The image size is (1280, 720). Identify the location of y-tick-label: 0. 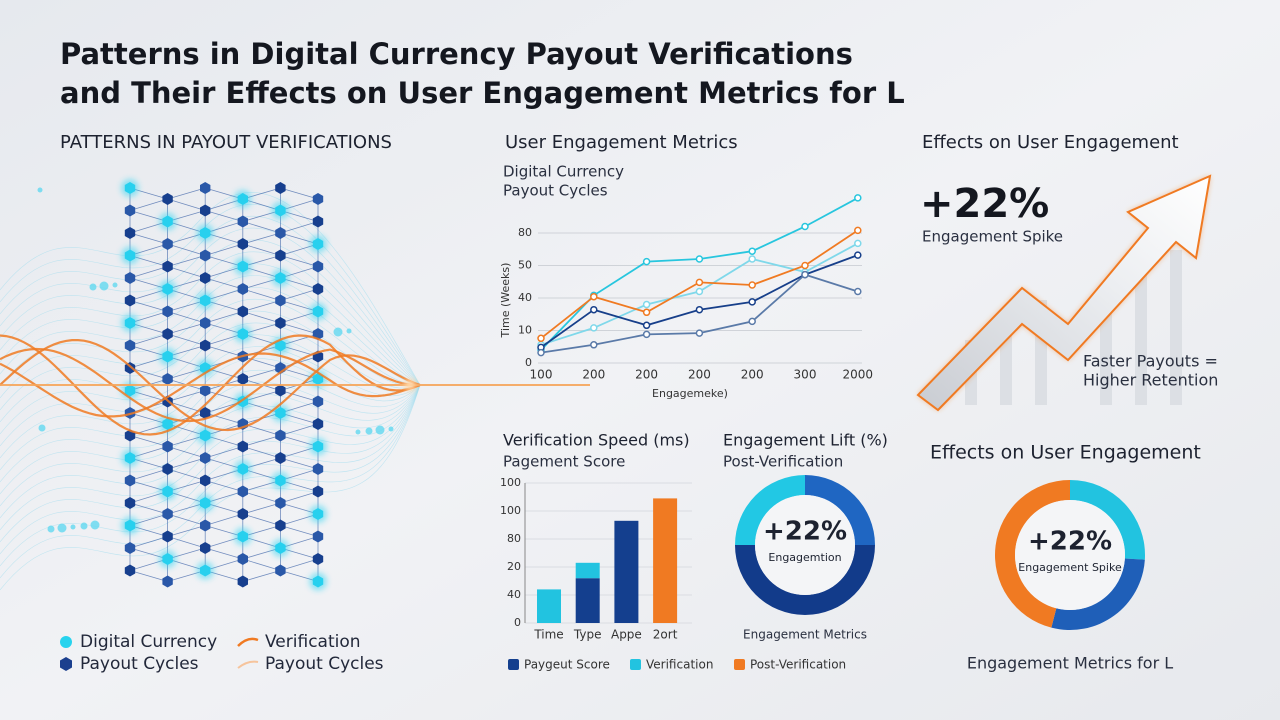
(528, 362).